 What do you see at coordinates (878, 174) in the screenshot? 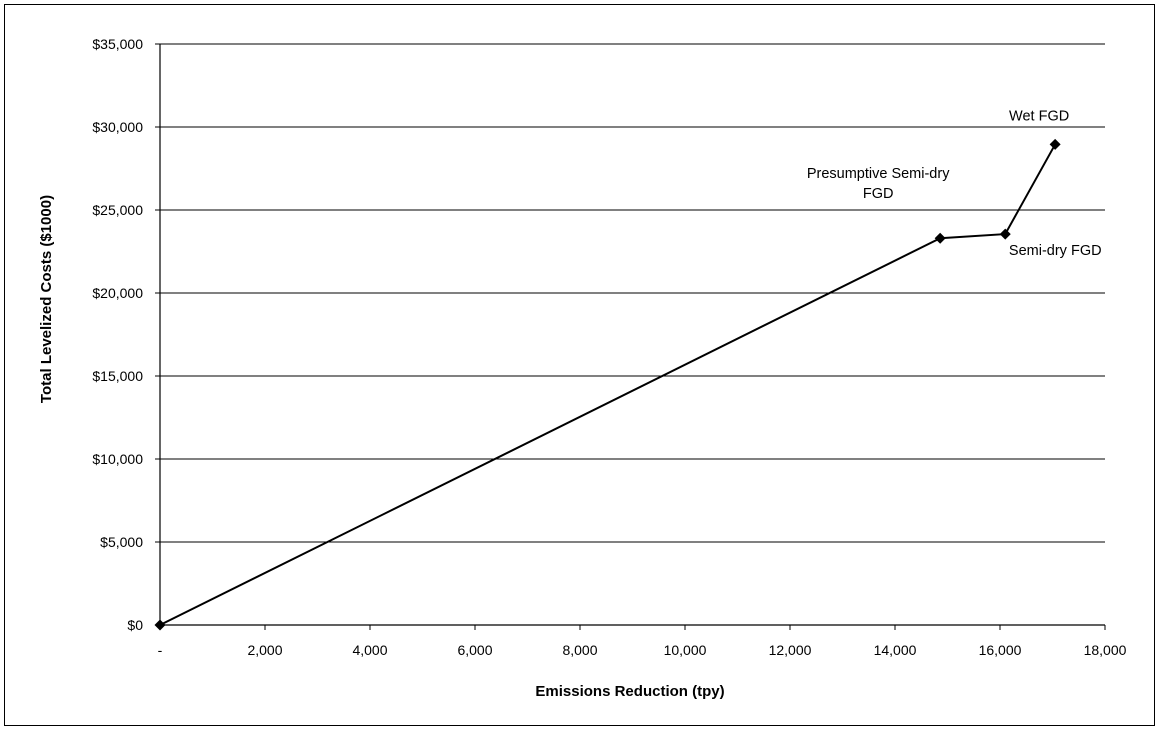
I see `point-label-line: Presumptive Semi-dry` at bounding box center [878, 174].